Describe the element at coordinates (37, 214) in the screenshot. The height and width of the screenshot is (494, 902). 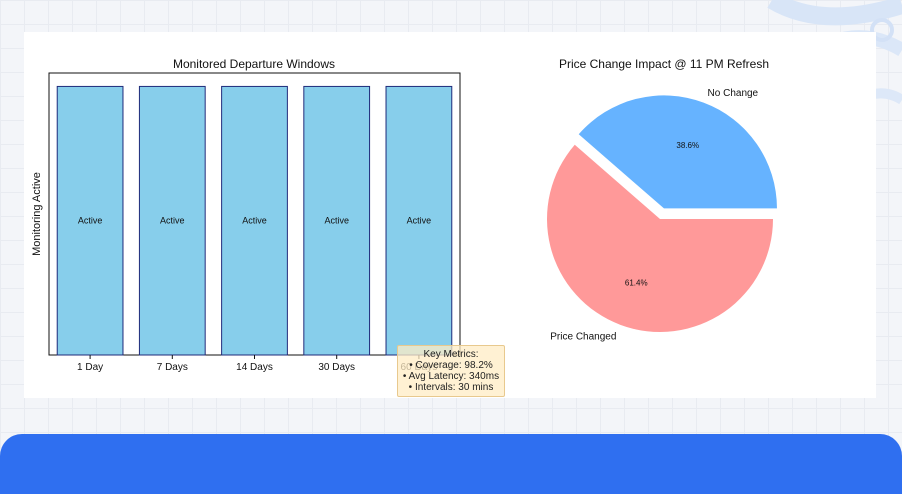
I see `bar-chart-ylabel: Monitoring Active` at that location.